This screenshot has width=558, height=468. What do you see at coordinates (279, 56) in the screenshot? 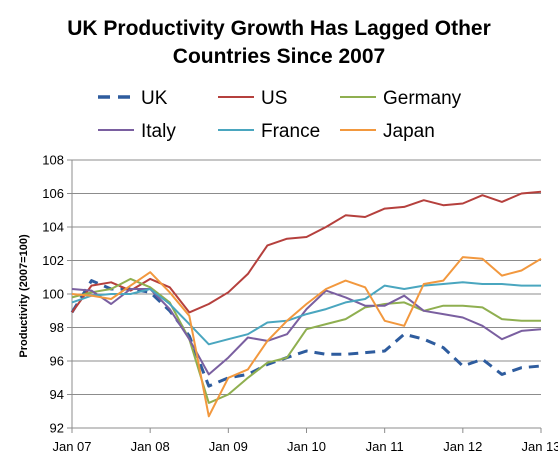
I see `chart-title-line-2: Countries Since 2007` at bounding box center [279, 56].